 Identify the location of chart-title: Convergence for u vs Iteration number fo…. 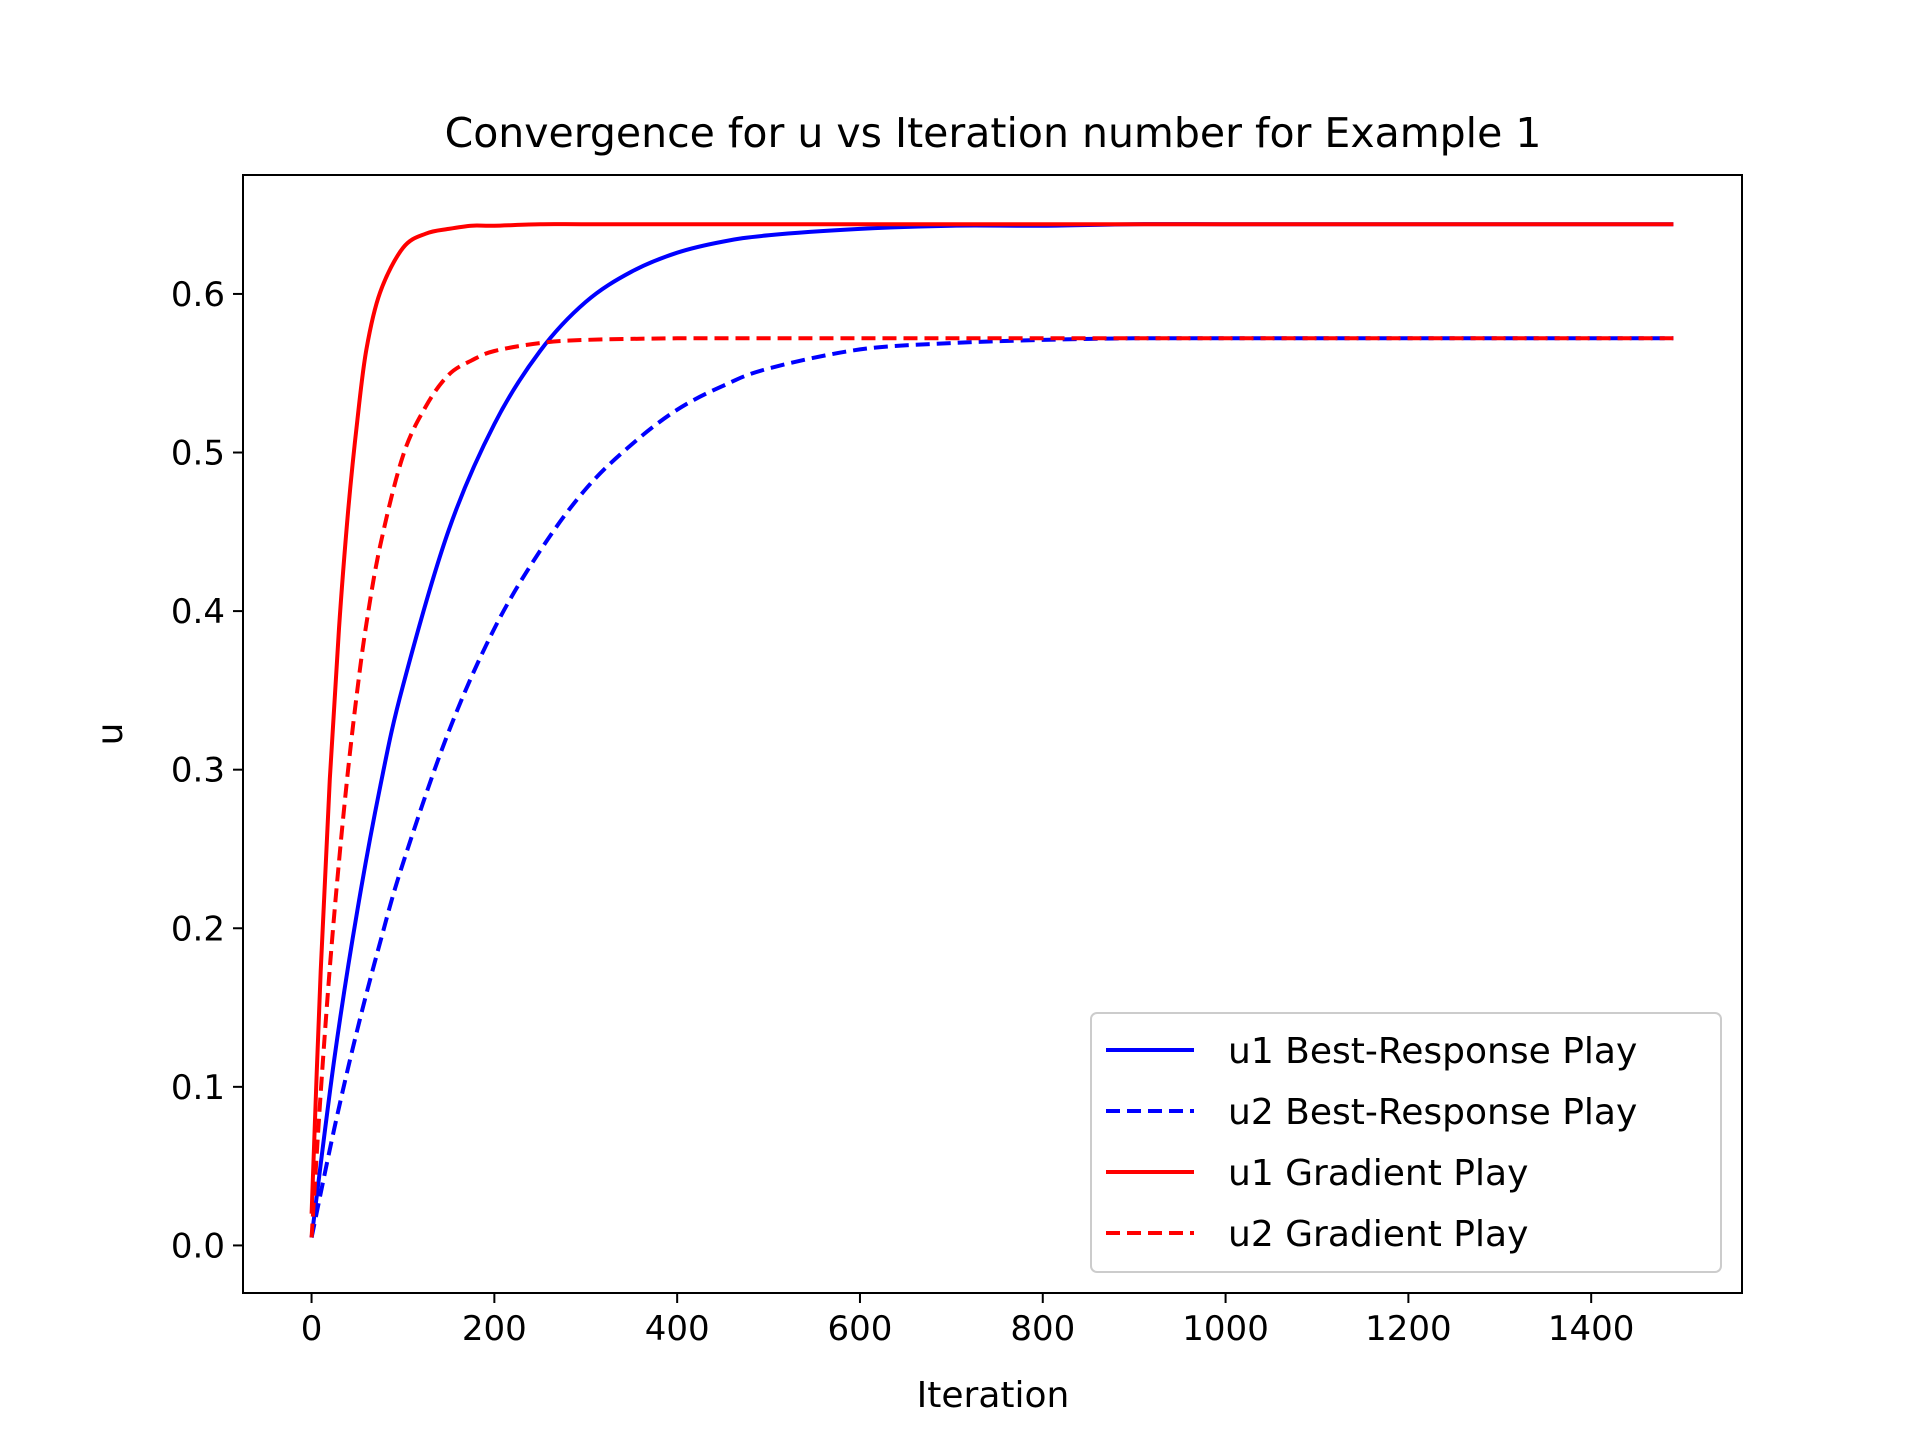
(993, 133).